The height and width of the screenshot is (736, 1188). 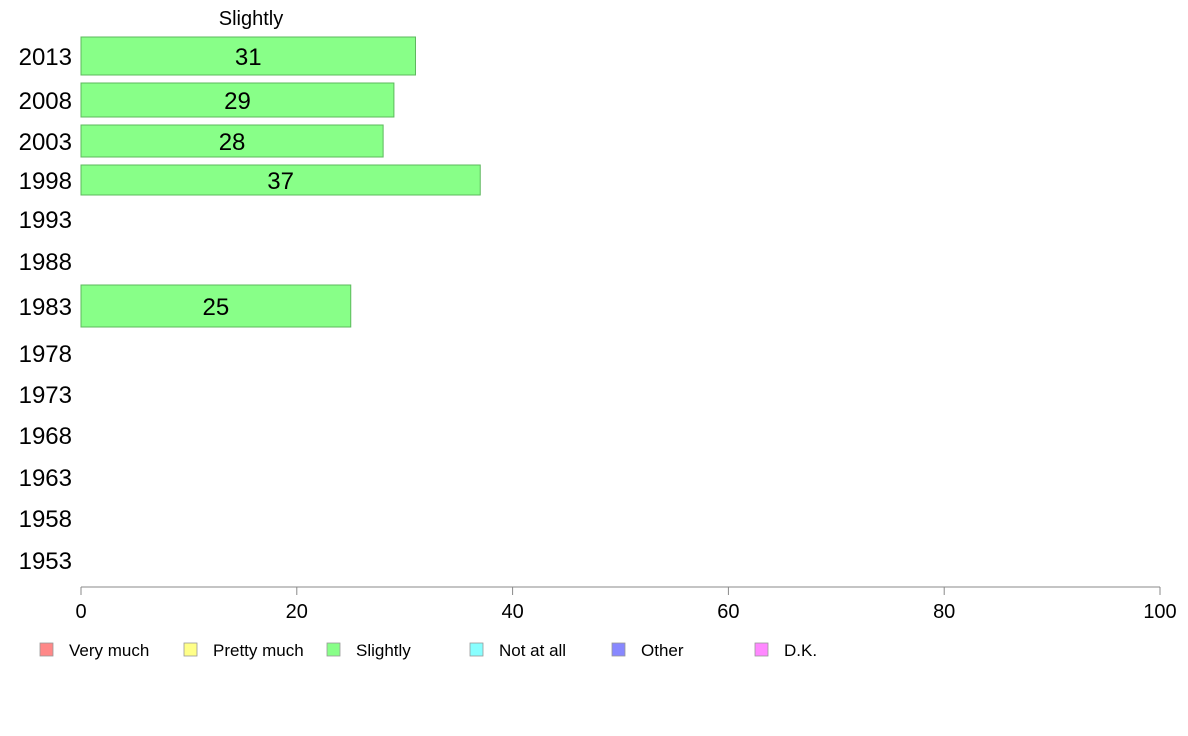 What do you see at coordinates (944, 612) in the screenshot?
I see `x-tick-label: 80` at bounding box center [944, 612].